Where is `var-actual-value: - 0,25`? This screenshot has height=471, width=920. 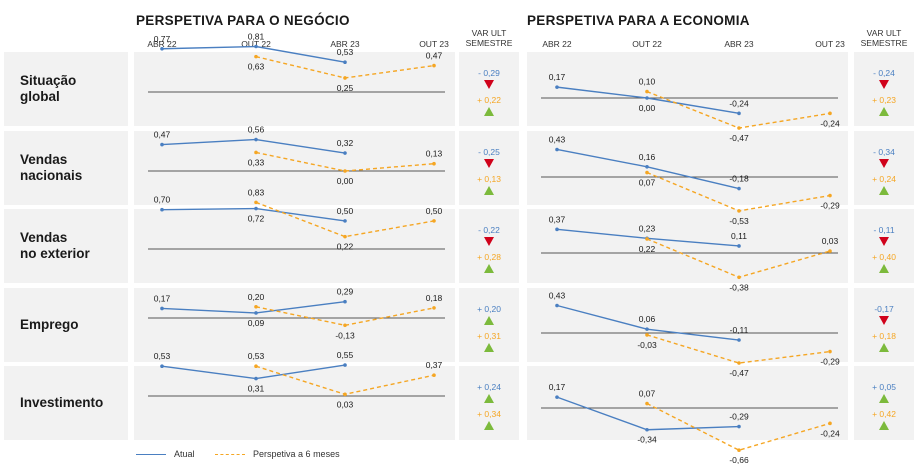
var-actual-value: - 0,25 is located at coordinates (489, 152).